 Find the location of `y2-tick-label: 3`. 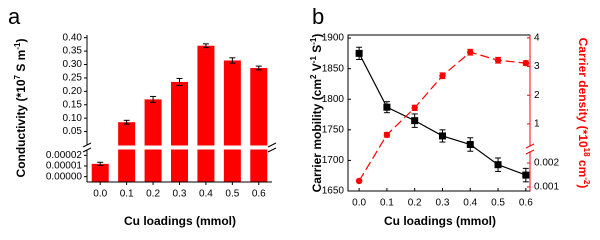

y2-tick-label: 3 is located at coordinates (537, 66).